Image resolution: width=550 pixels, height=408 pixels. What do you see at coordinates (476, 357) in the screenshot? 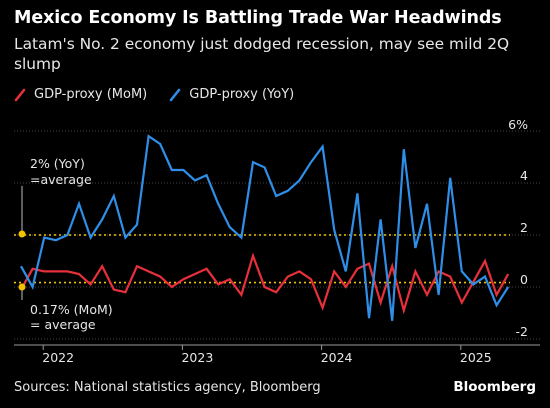
I see `x-tick-label: 2025` at bounding box center [476, 357].